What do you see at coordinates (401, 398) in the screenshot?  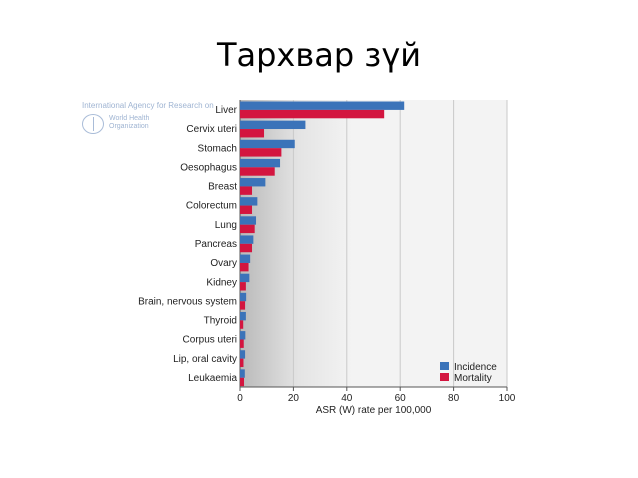 I see `x-tick-label: 60` at bounding box center [401, 398].